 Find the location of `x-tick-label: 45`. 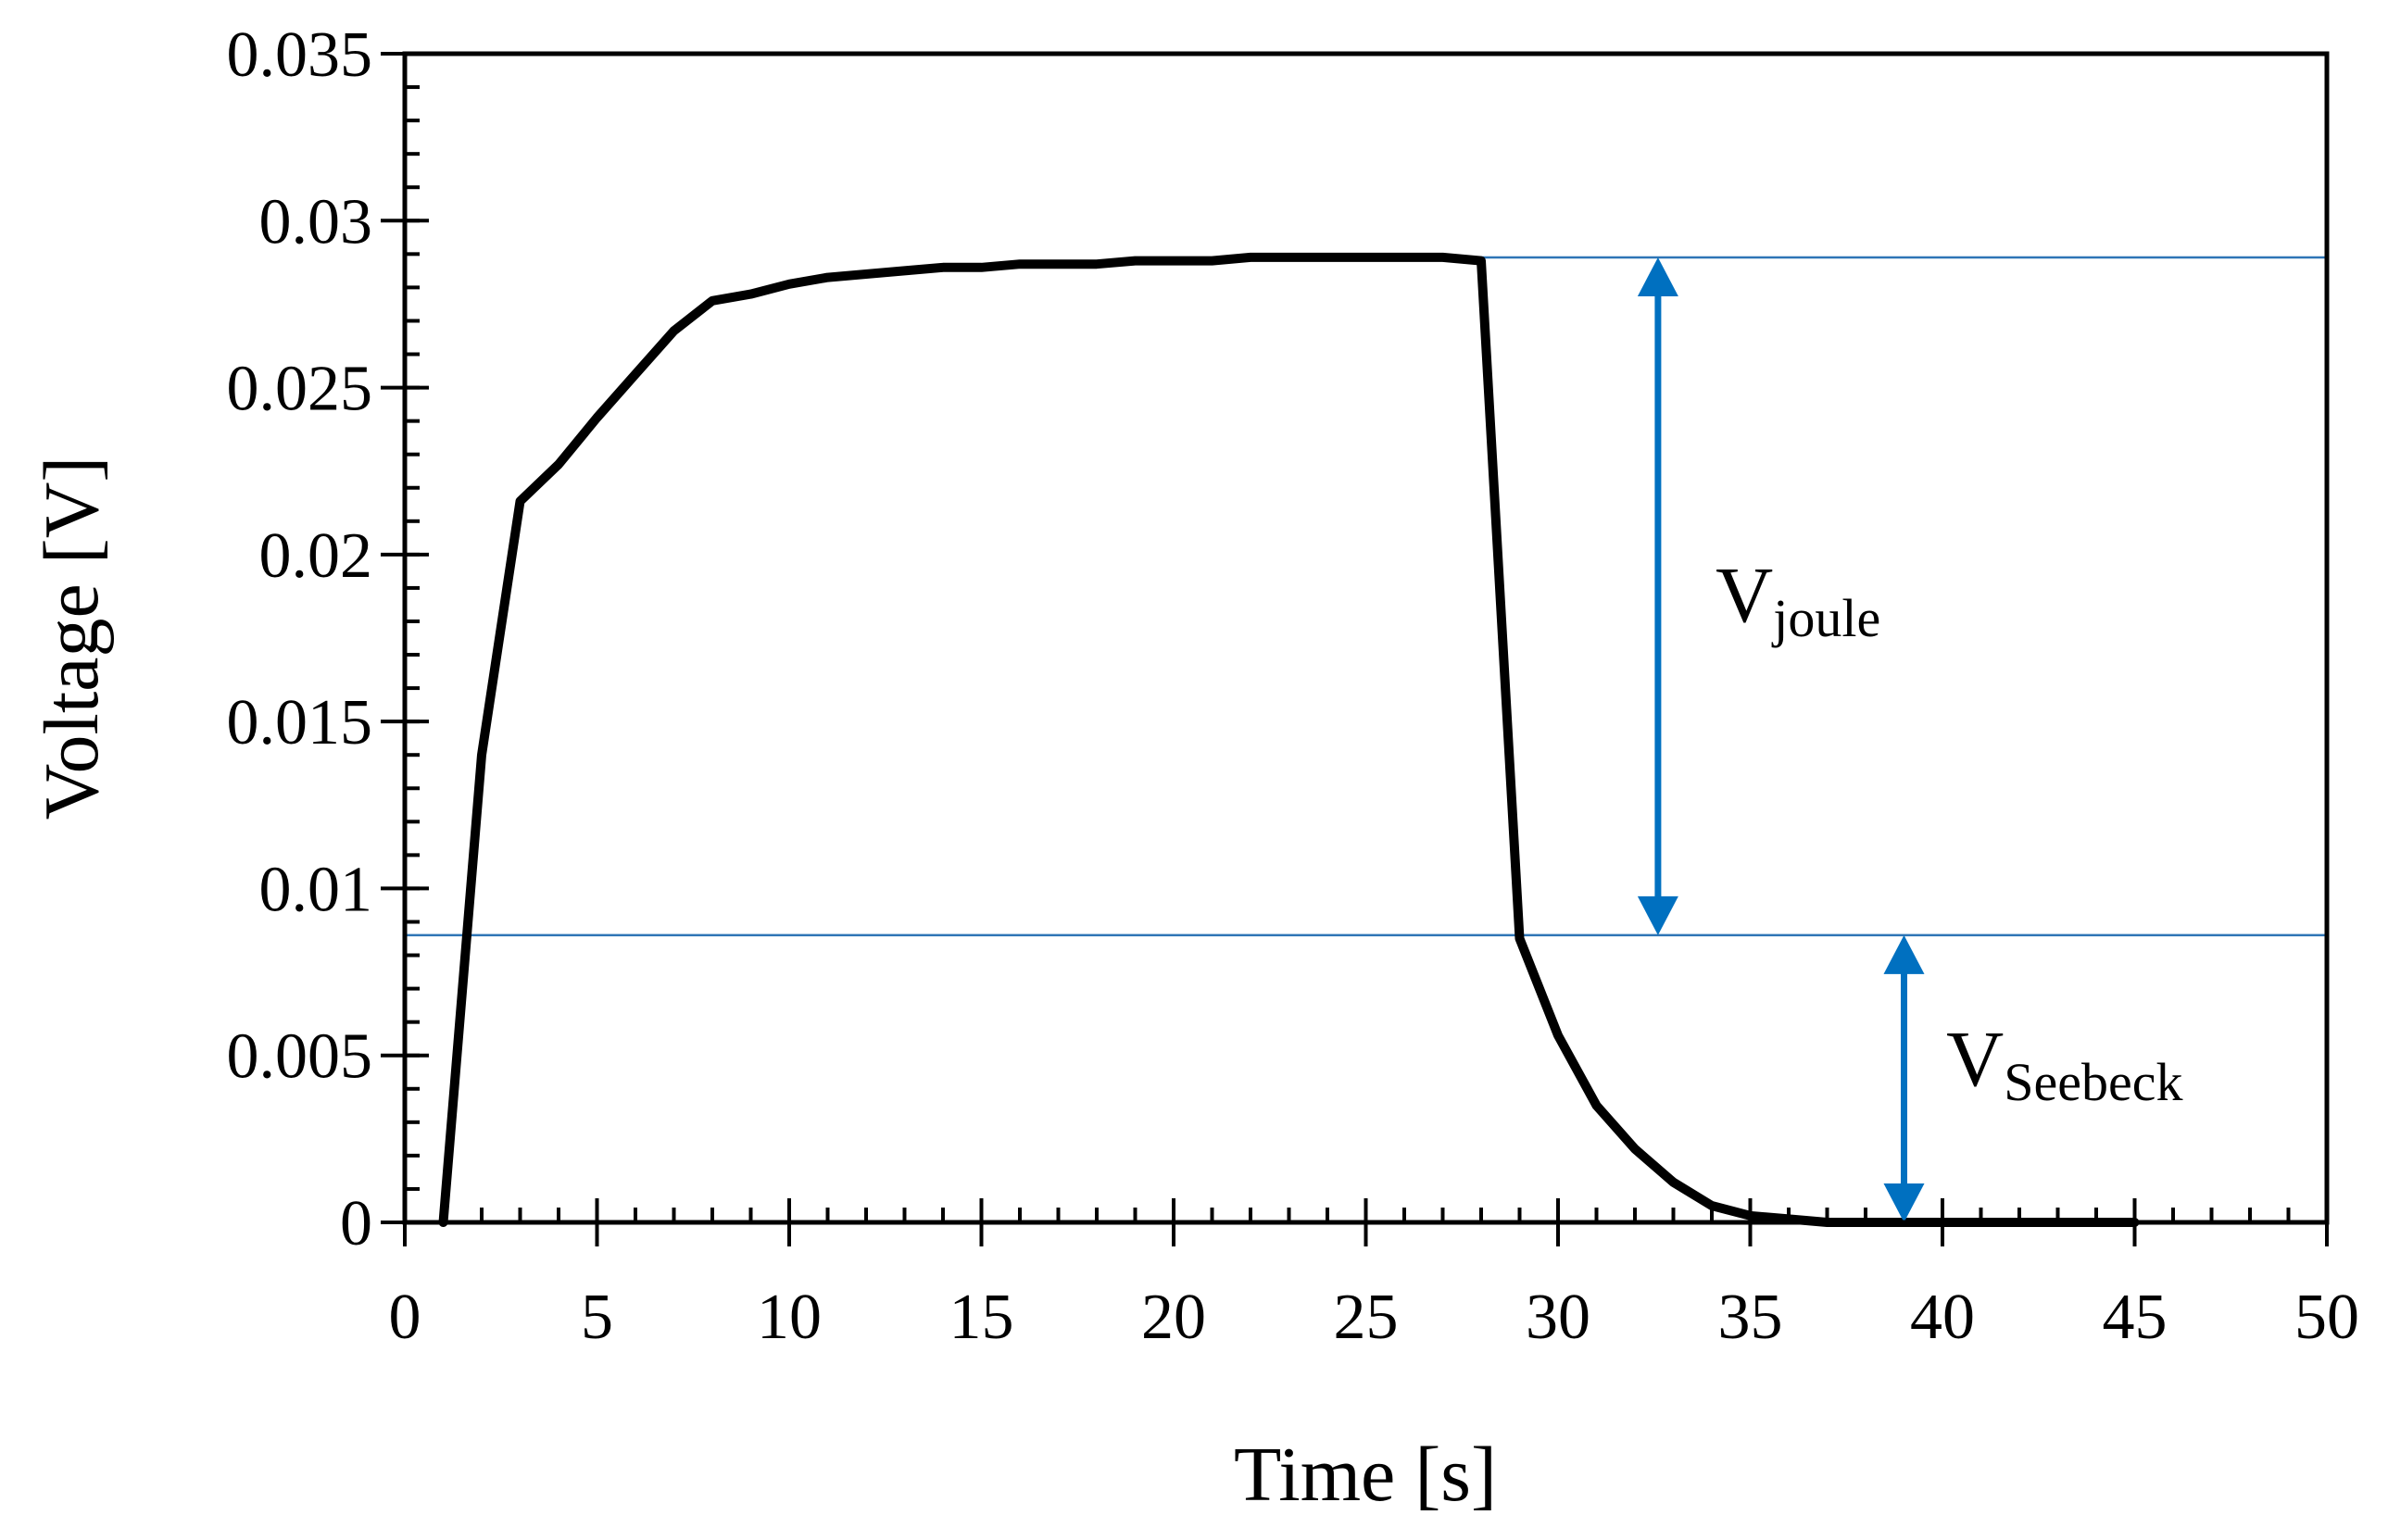

x-tick-label: 45 is located at coordinates (2135, 1318).